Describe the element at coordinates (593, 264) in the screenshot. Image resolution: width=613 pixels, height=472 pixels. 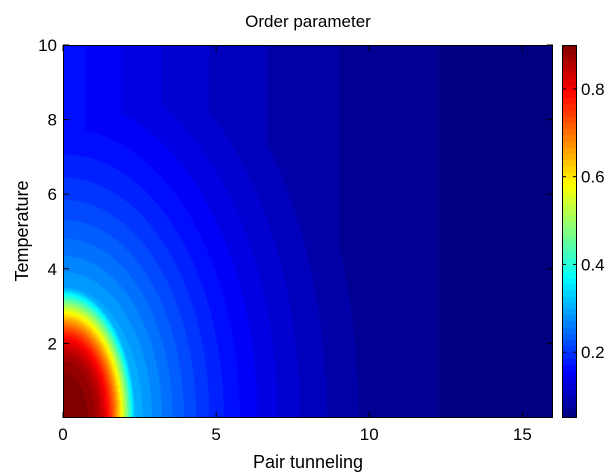
I see `colorbar-tick-label: 0.4` at that location.